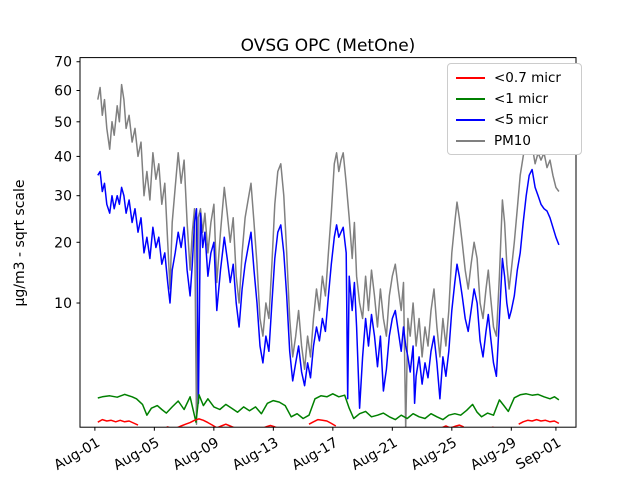  Describe the element at coordinates (63, 123) in the screenshot. I see `y-tick-label: 50` at that location.